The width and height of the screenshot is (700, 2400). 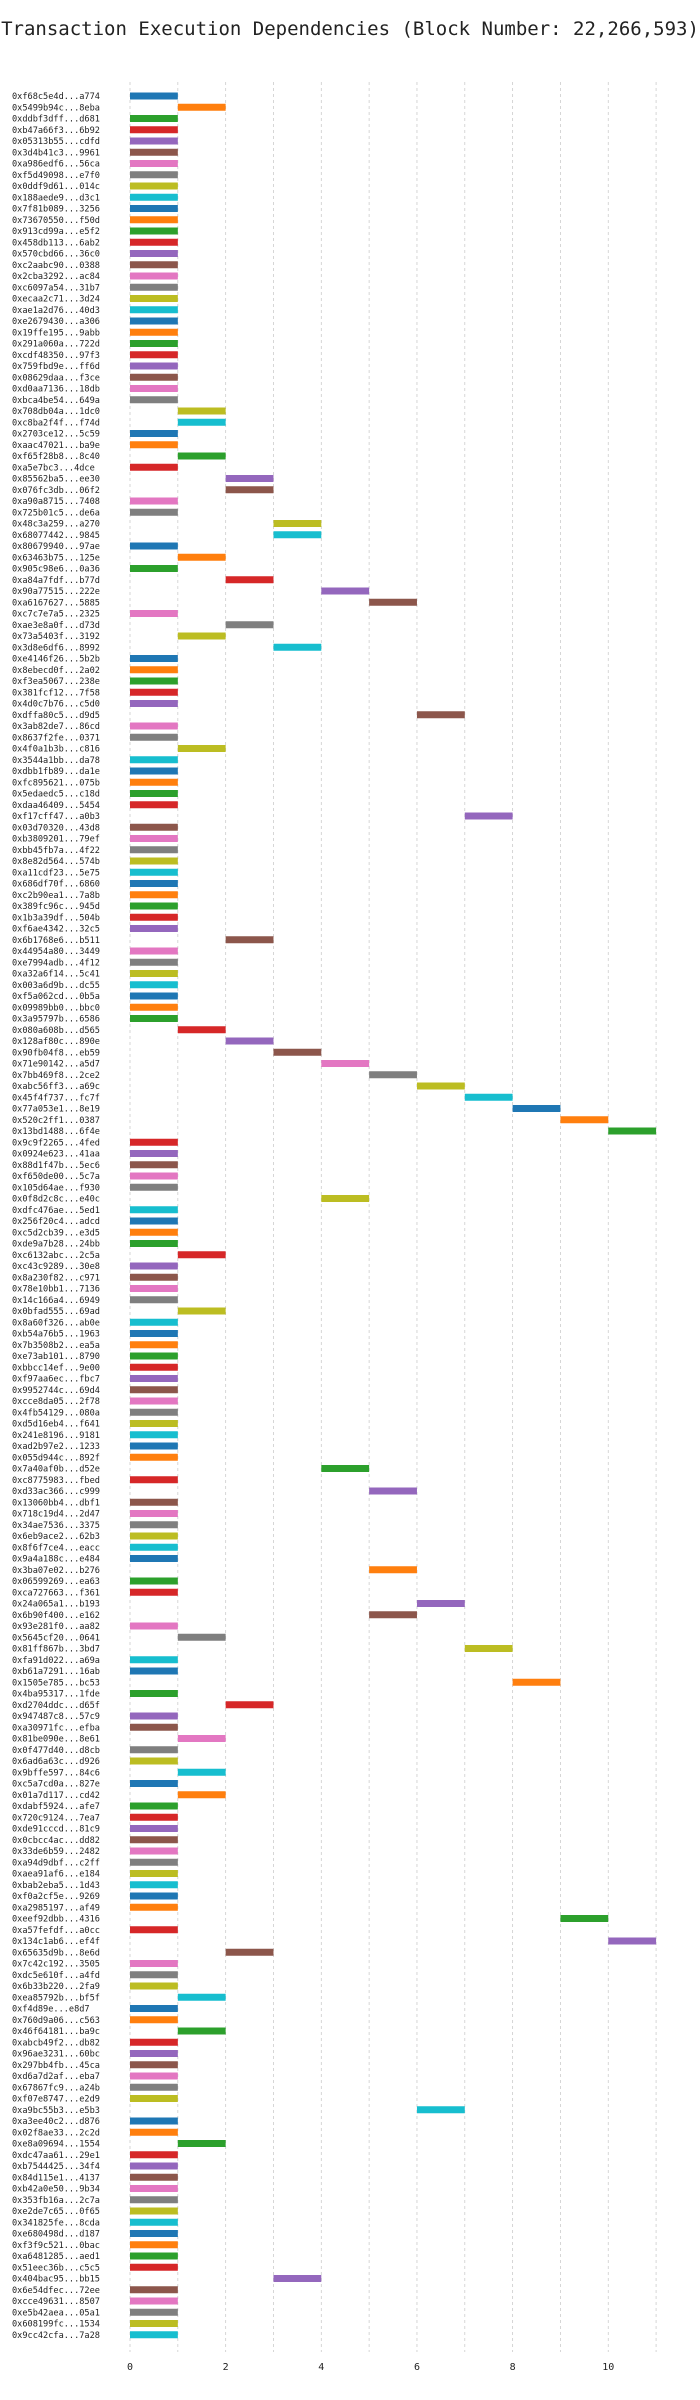 What do you see at coordinates (56, 2336) in the screenshot?
I see `y-tick-label: 0x9cc42cfa...7a28` at bounding box center [56, 2336].